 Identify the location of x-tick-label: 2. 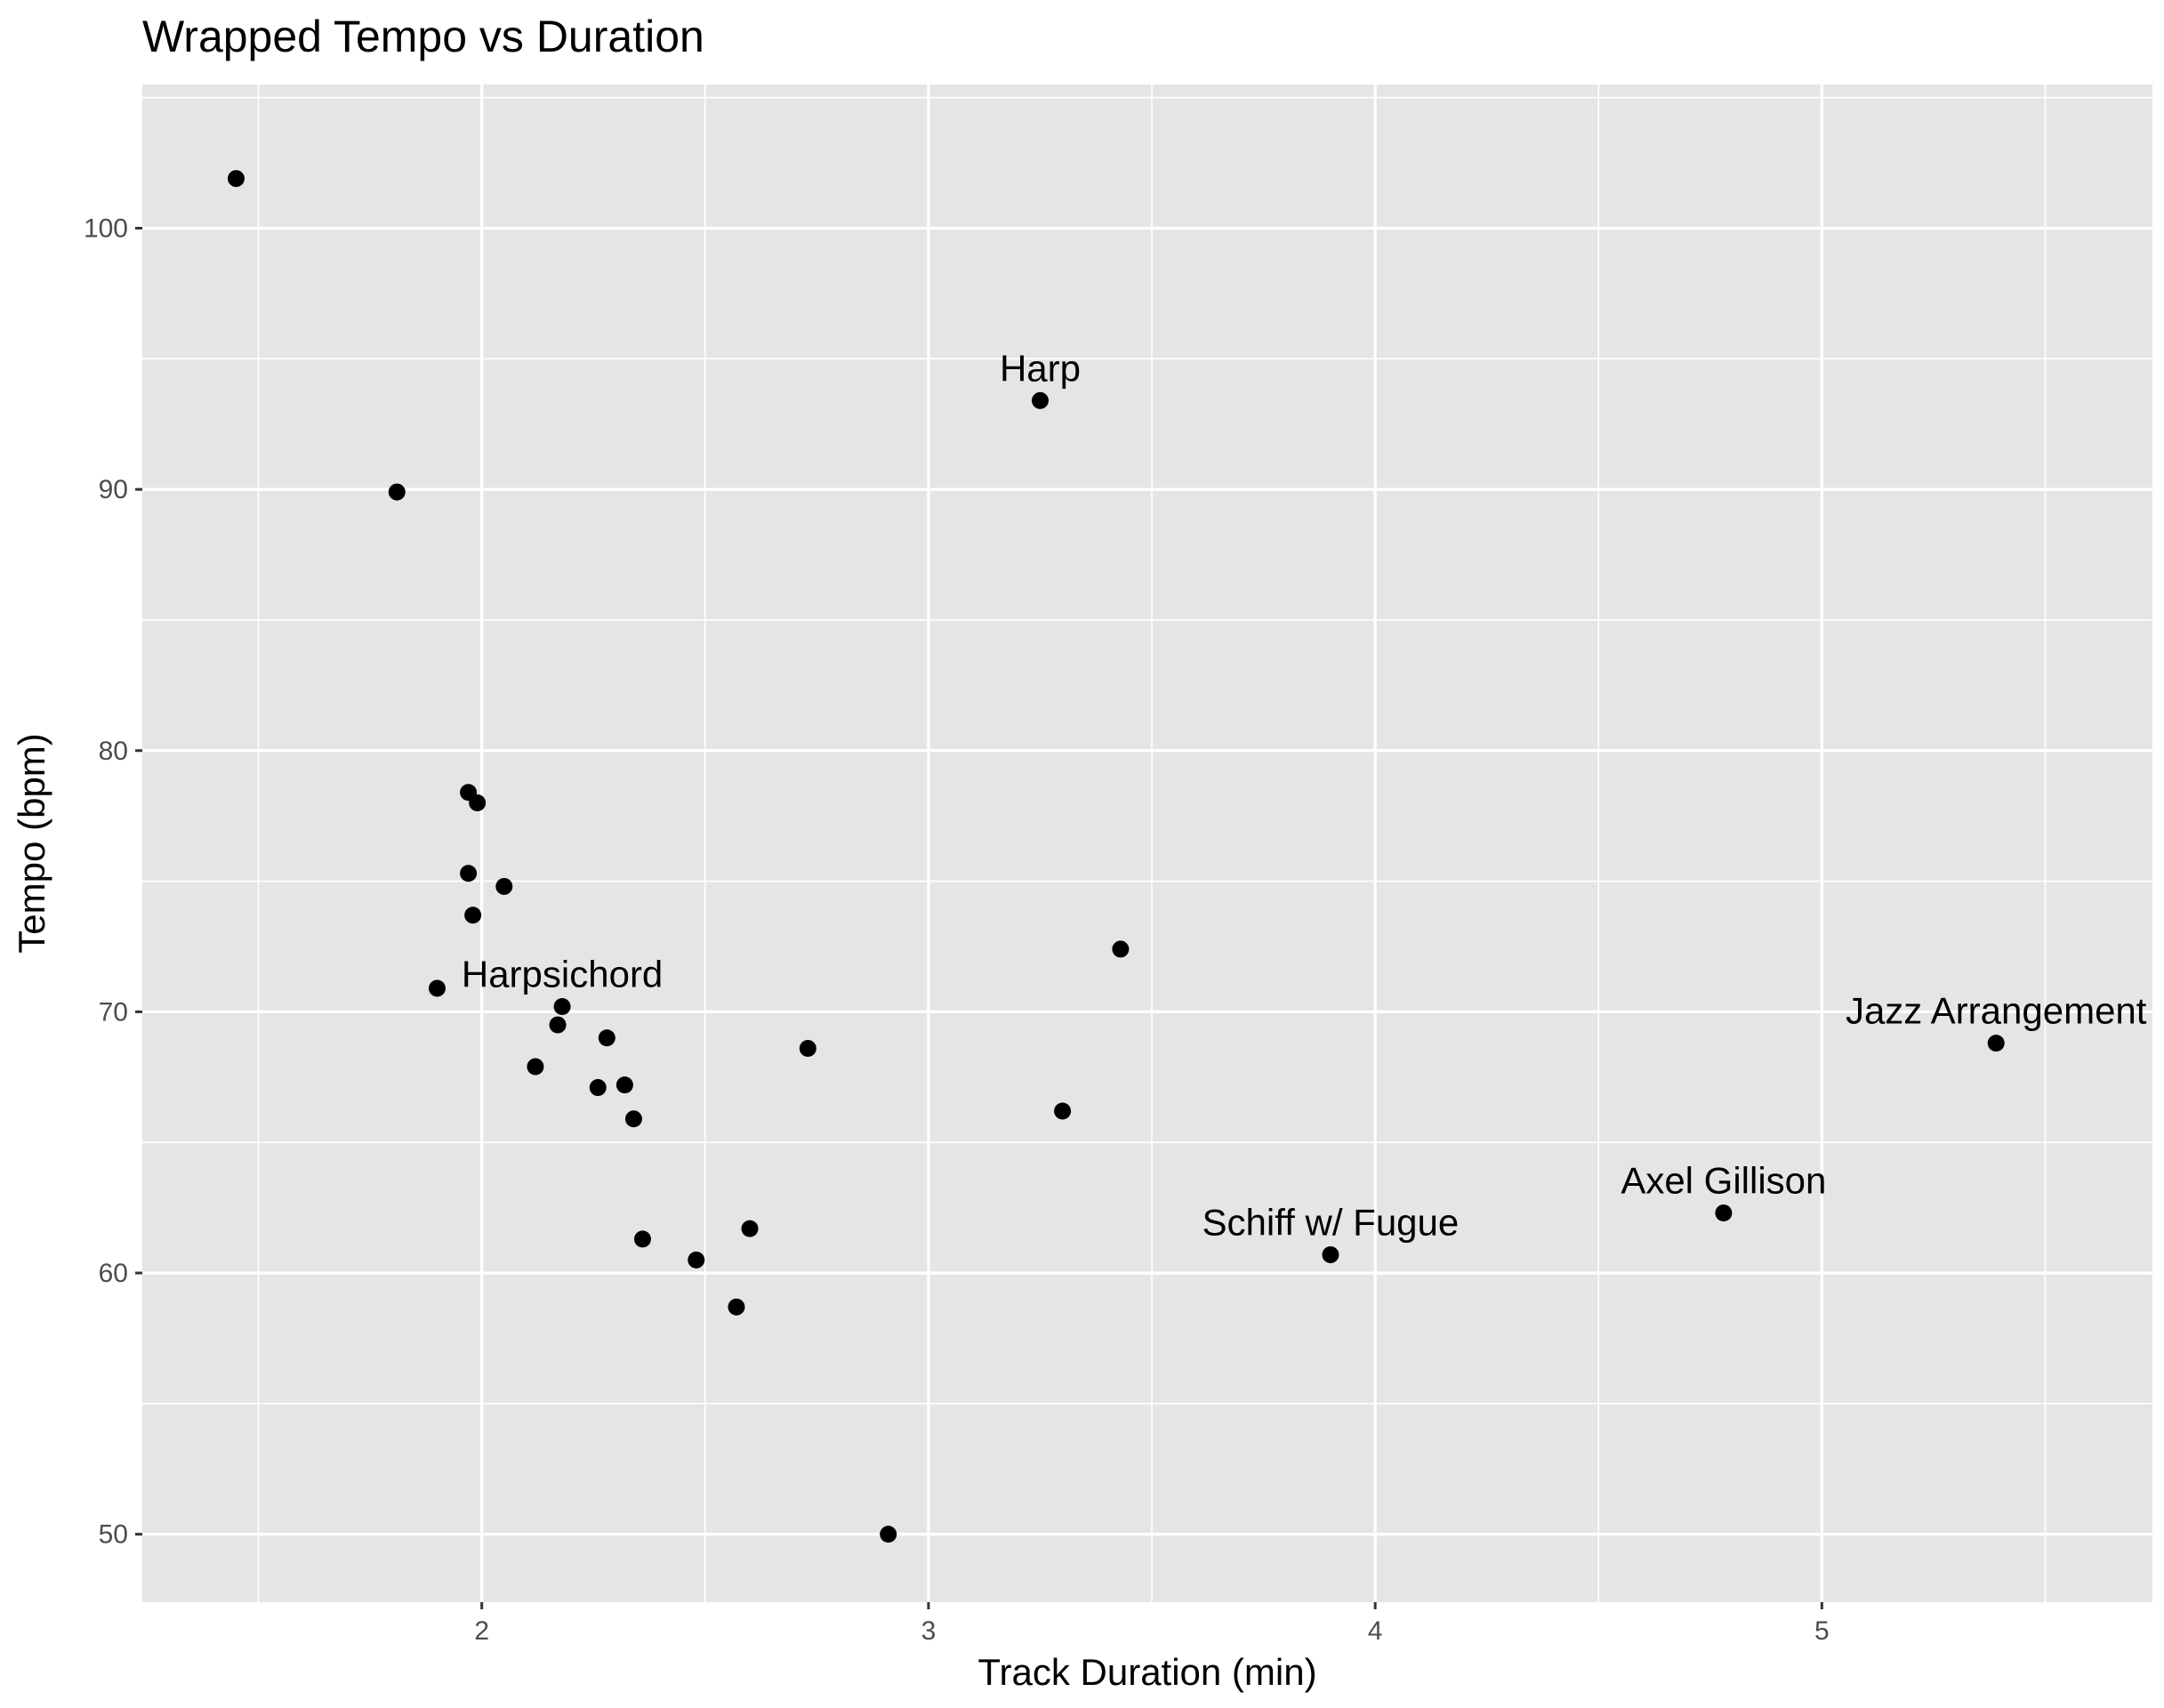
(481, 1631).